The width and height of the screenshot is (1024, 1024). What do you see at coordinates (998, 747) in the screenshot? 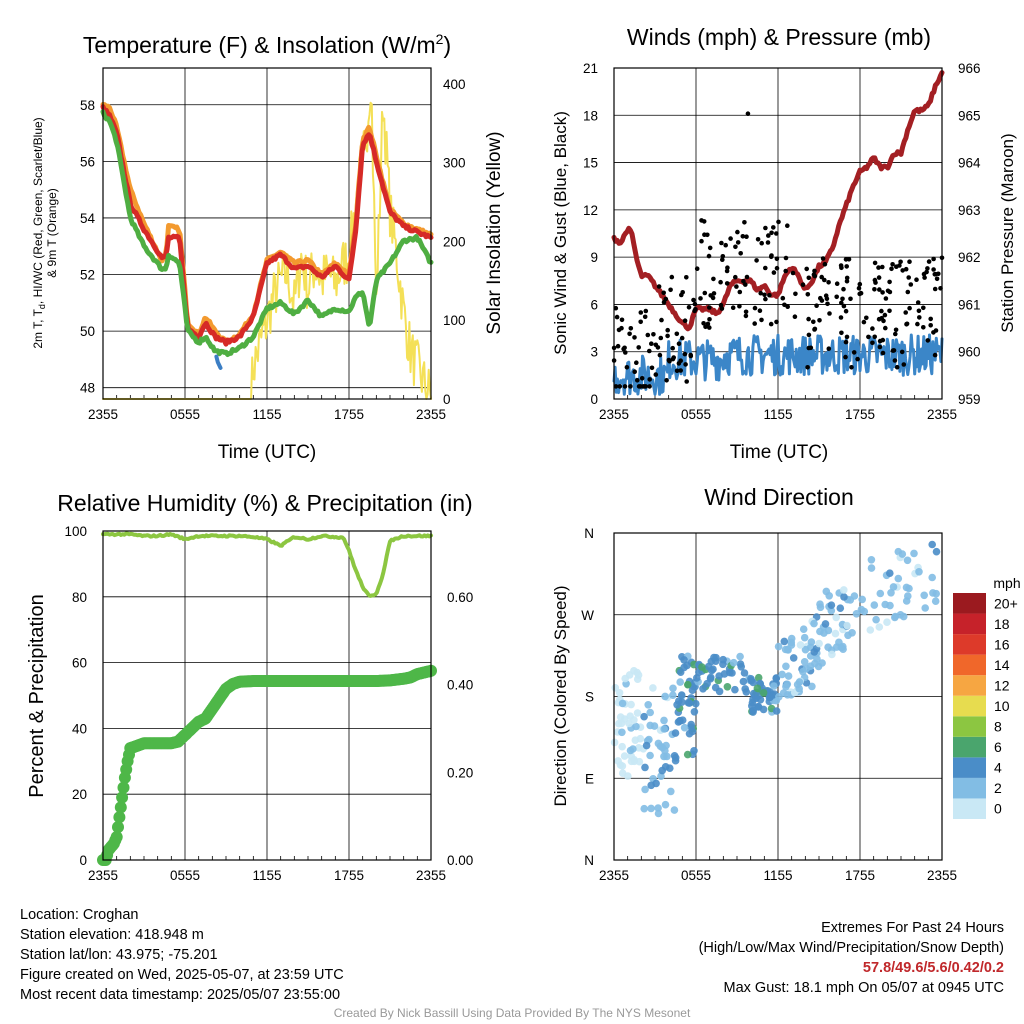
I see `colorbar-label: 6` at bounding box center [998, 747].